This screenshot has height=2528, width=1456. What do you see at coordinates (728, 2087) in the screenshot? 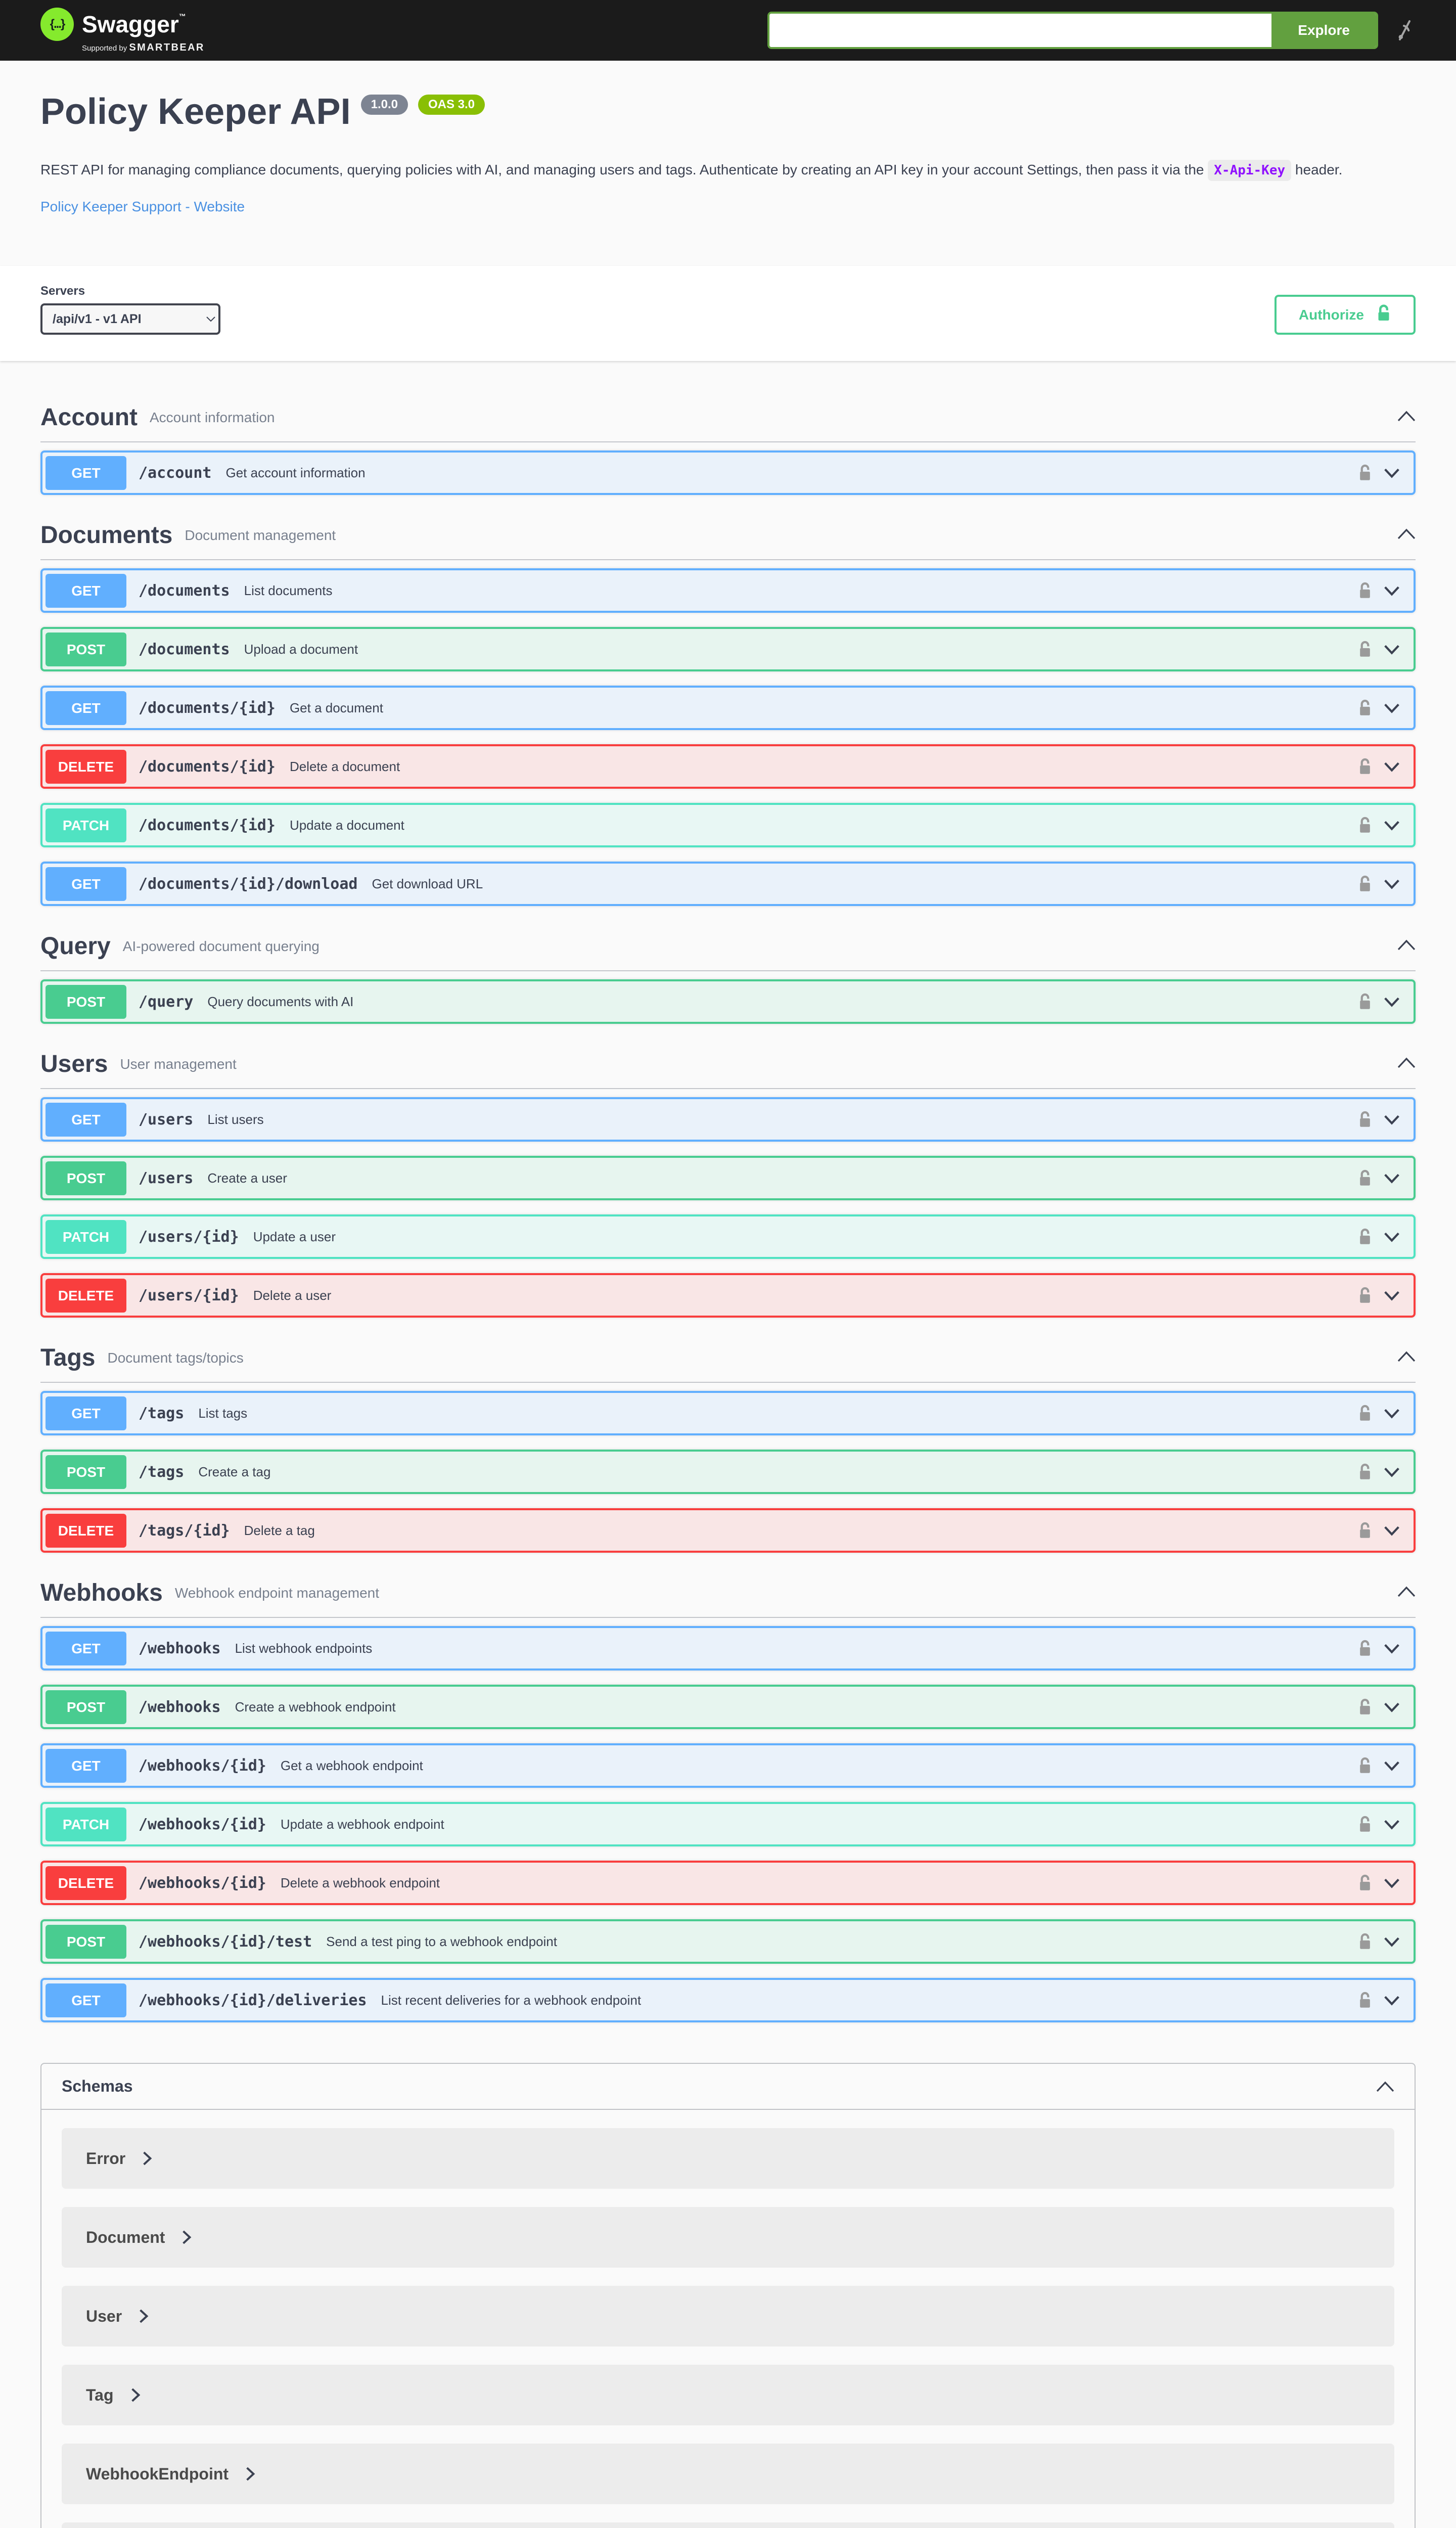
I see `schemas-header: Schemas` at bounding box center [728, 2087].